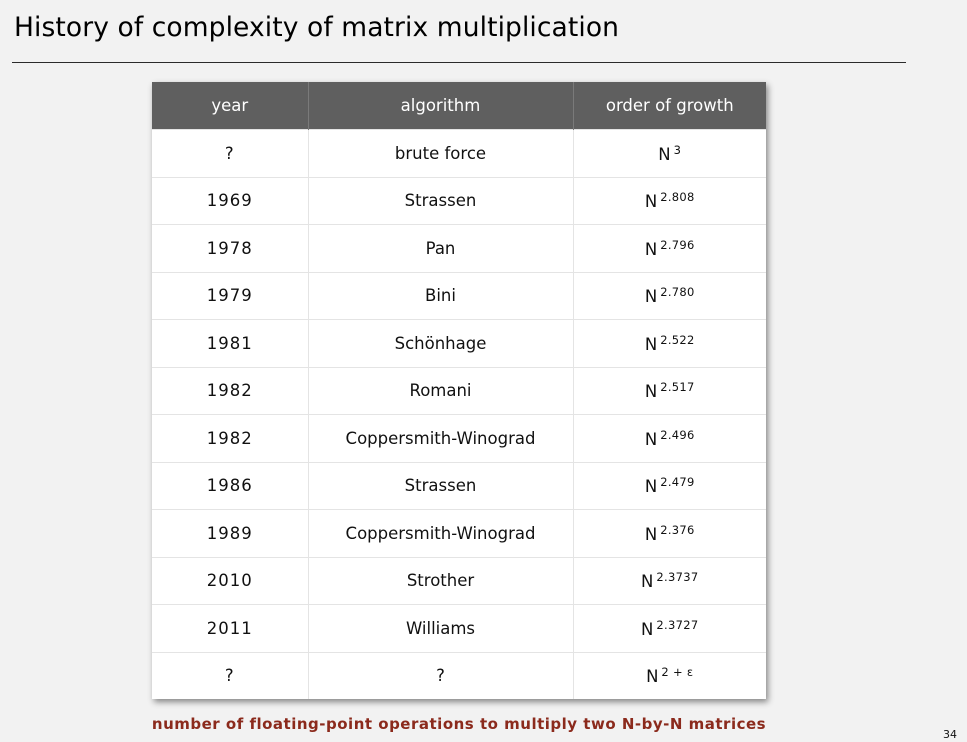 The width and height of the screenshot is (967, 742). What do you see at coordinates (677, 339) in the screenshot?
I see `growth-exponent: 2.522` at bounding box center [677, 339].